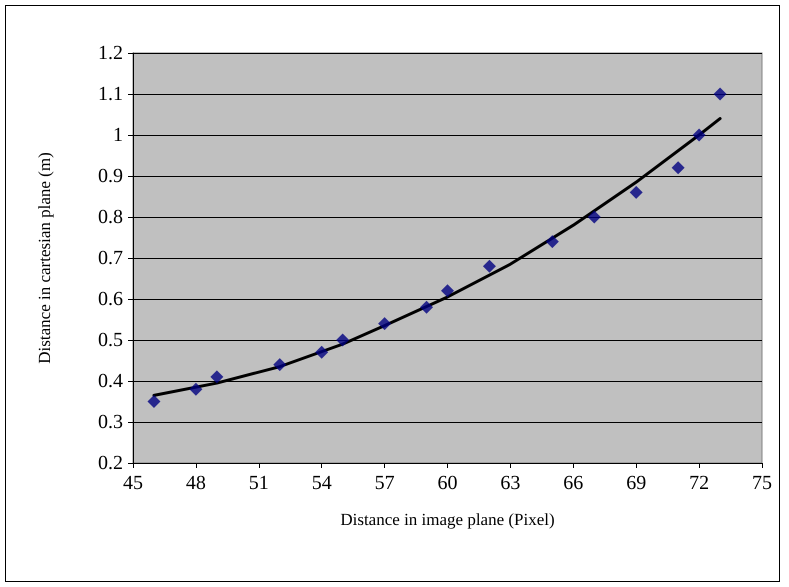 The height and width of the screenshot is (587, 789). What do you see at coordinates (110, 258) in the screenshot?
I see `y-tick-label: 0.7` at bounding box center [110, 258].